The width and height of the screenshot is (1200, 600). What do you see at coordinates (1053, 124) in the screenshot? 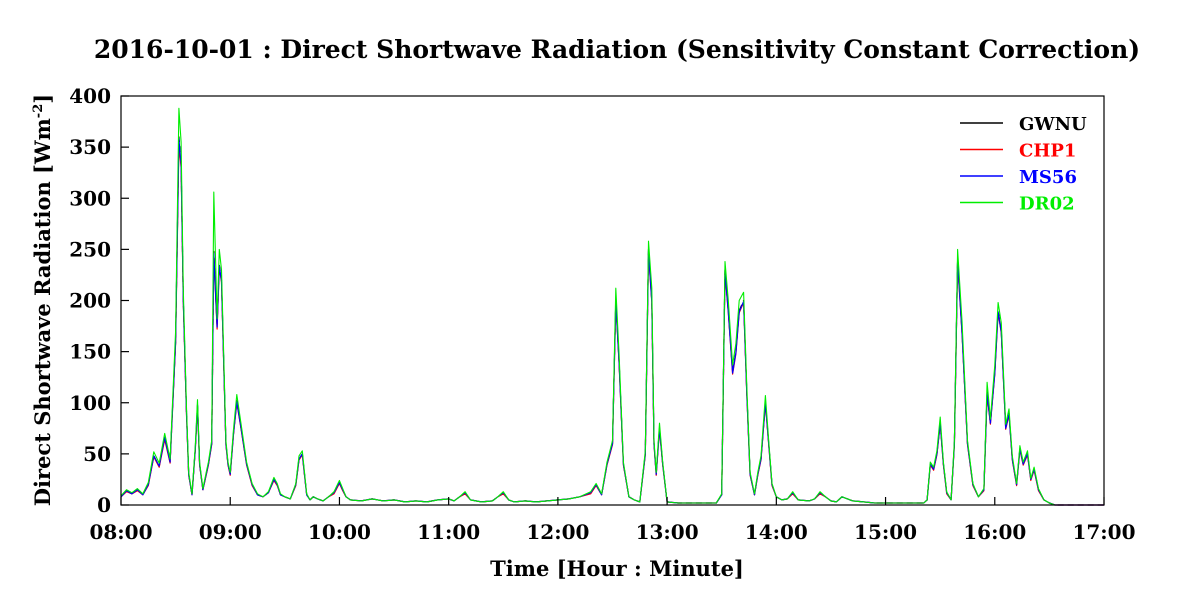
I see `legend-label-gwnu: GWNU` at bounding box center [1053, 124].